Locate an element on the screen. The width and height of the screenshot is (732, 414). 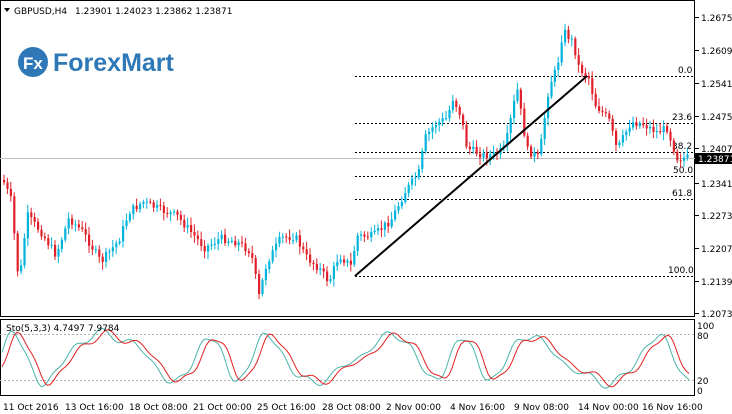
stoch-title: Sto(5,3,3) 4.7497 7.9784 is located at coordinates (63, 329).